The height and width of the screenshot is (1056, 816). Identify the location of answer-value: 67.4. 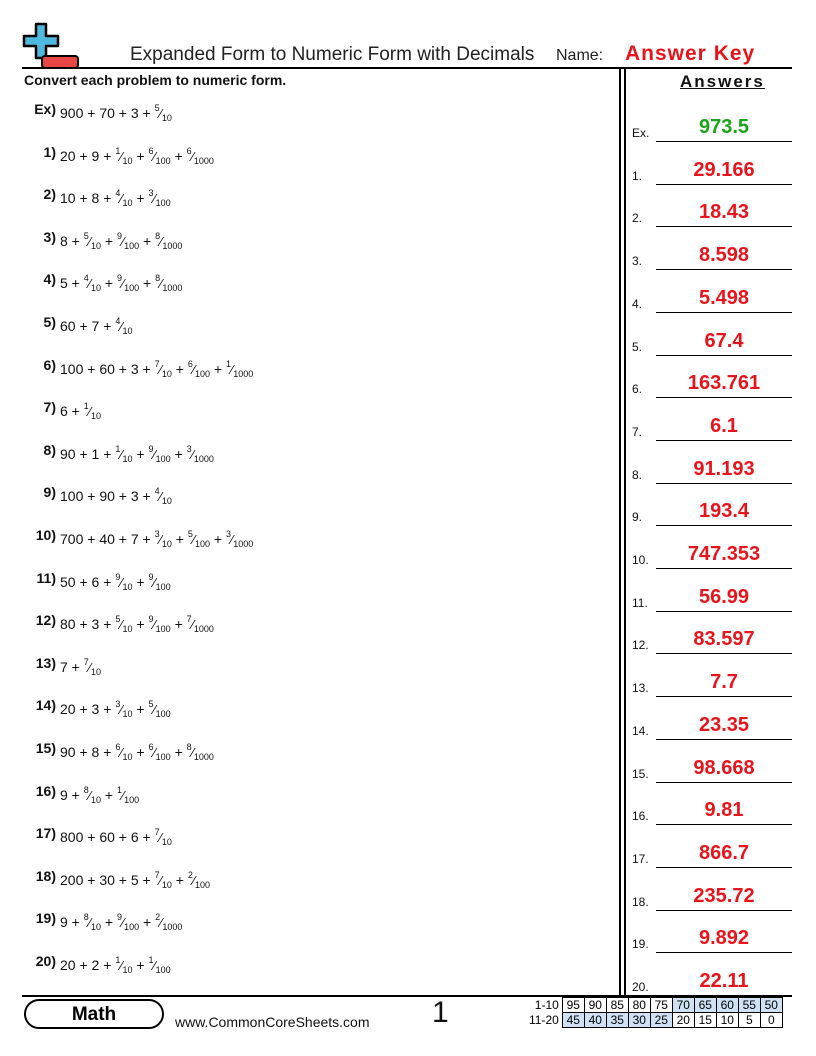
(724, 340).